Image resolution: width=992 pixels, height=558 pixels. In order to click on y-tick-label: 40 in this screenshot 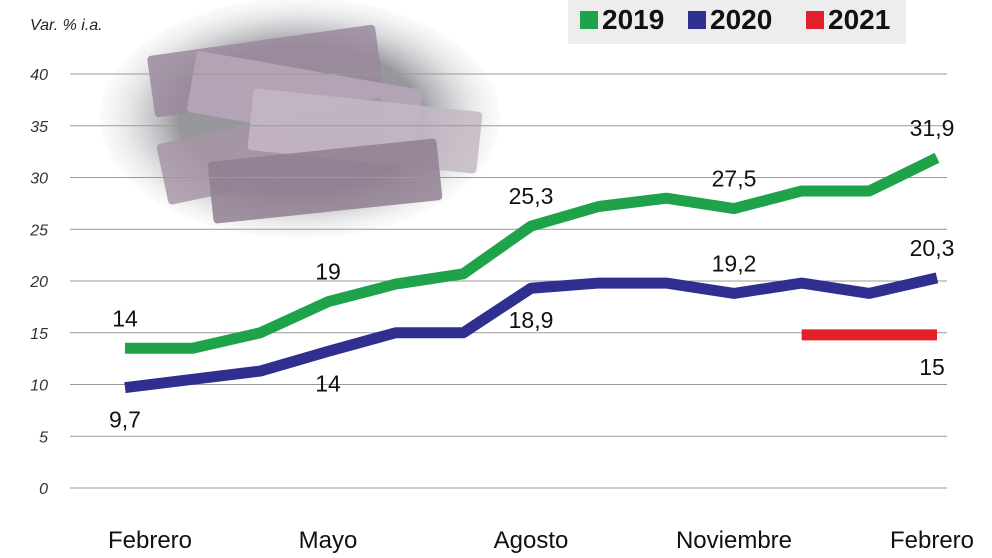, I will do `click(39, 75)`.